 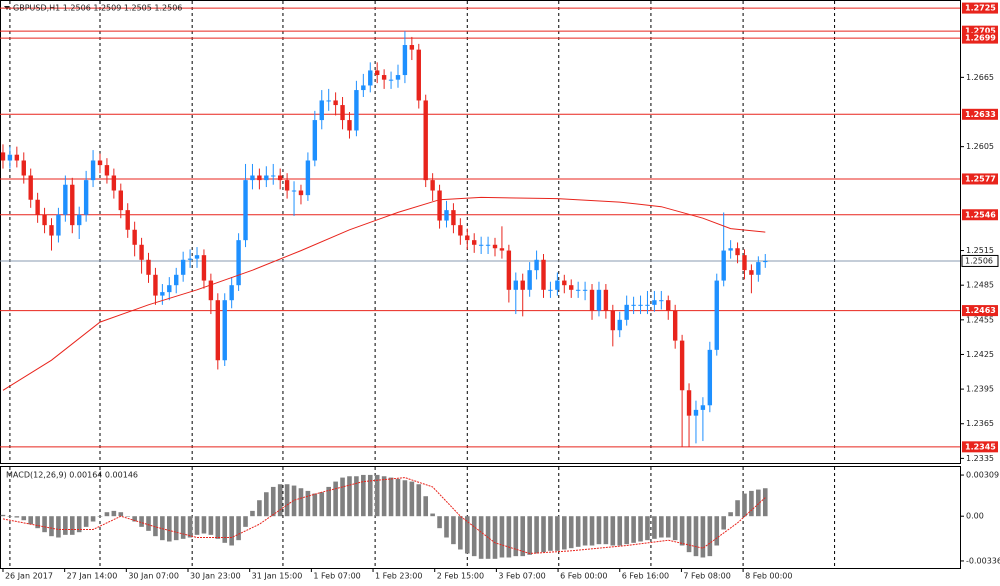 I want to click on x-tick-label: 27 Jan 14:00, so click(x=92, y=576).